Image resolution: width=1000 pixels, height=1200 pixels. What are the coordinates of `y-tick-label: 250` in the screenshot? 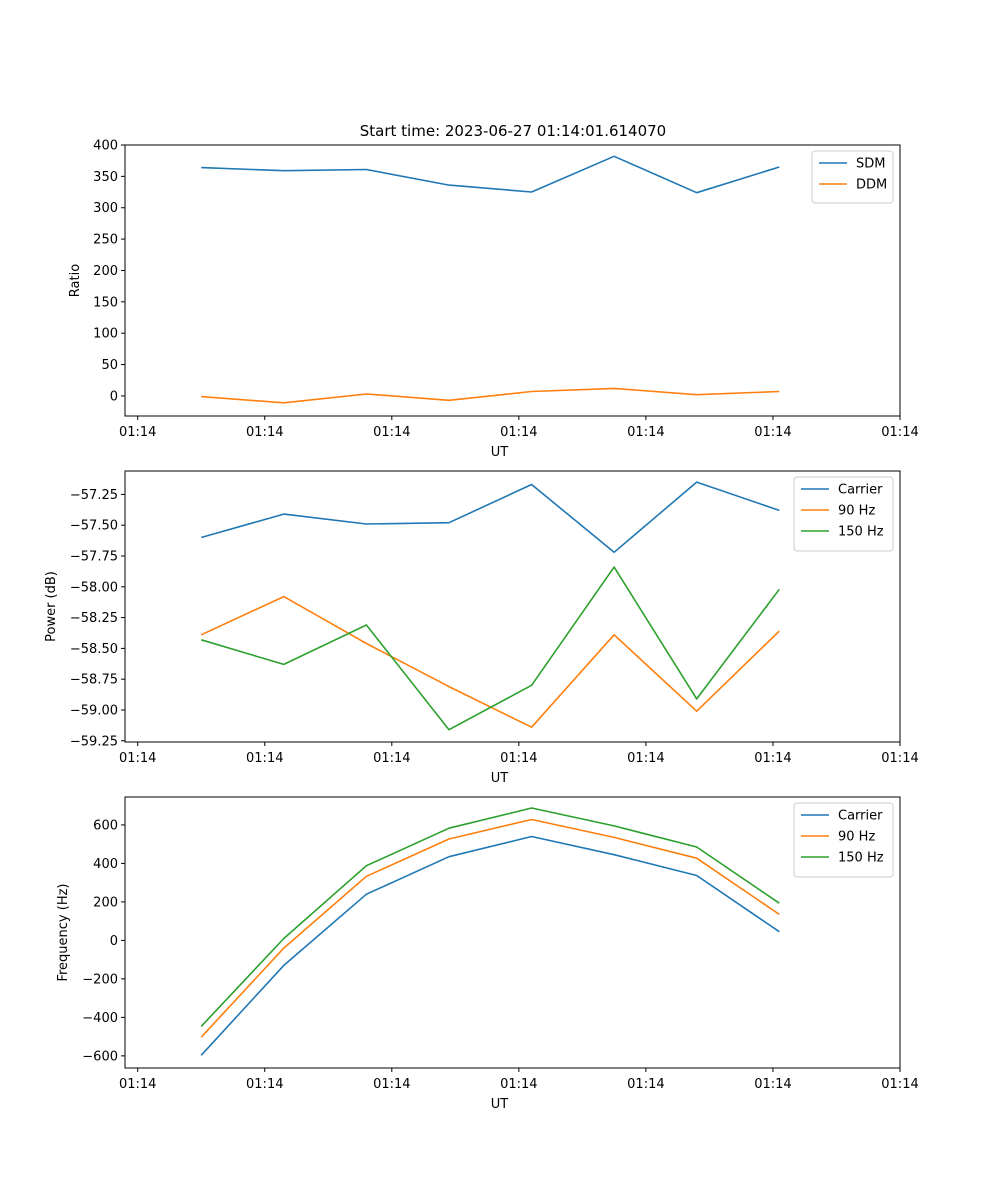 It's located at (105, 240).